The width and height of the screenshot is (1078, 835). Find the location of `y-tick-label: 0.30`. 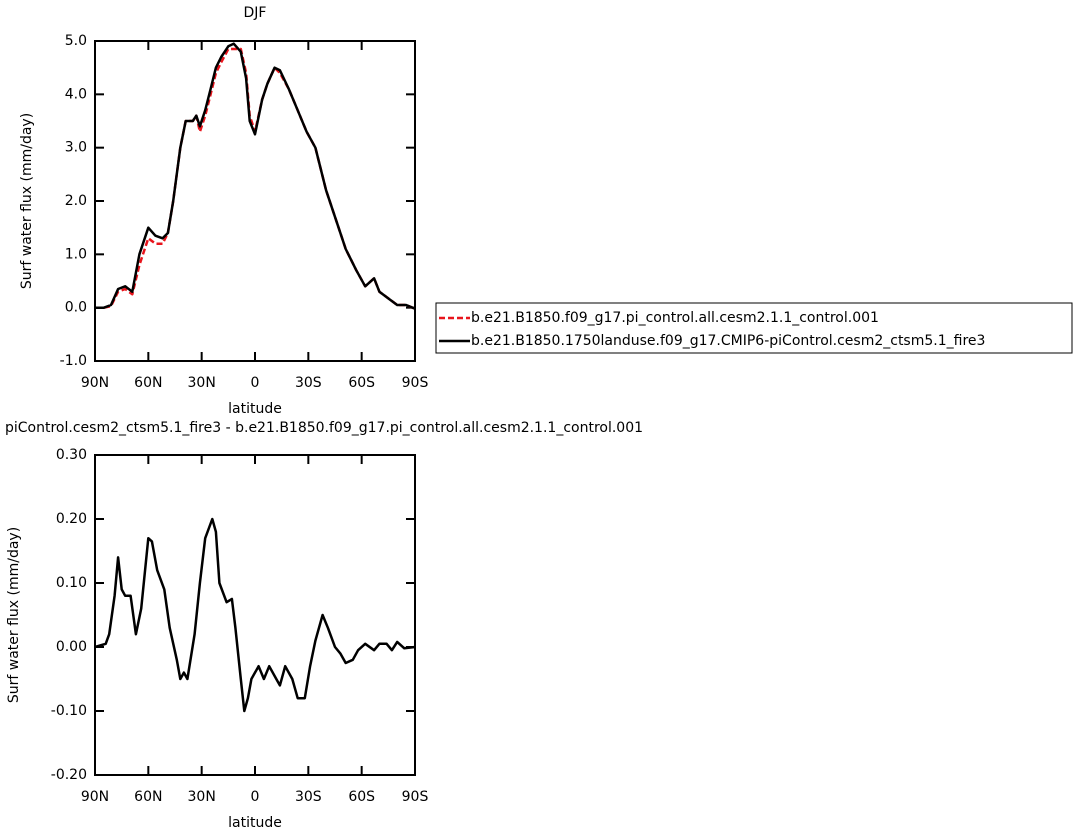

y-tick-label: 0.30 is located at coordinates (71, 455).